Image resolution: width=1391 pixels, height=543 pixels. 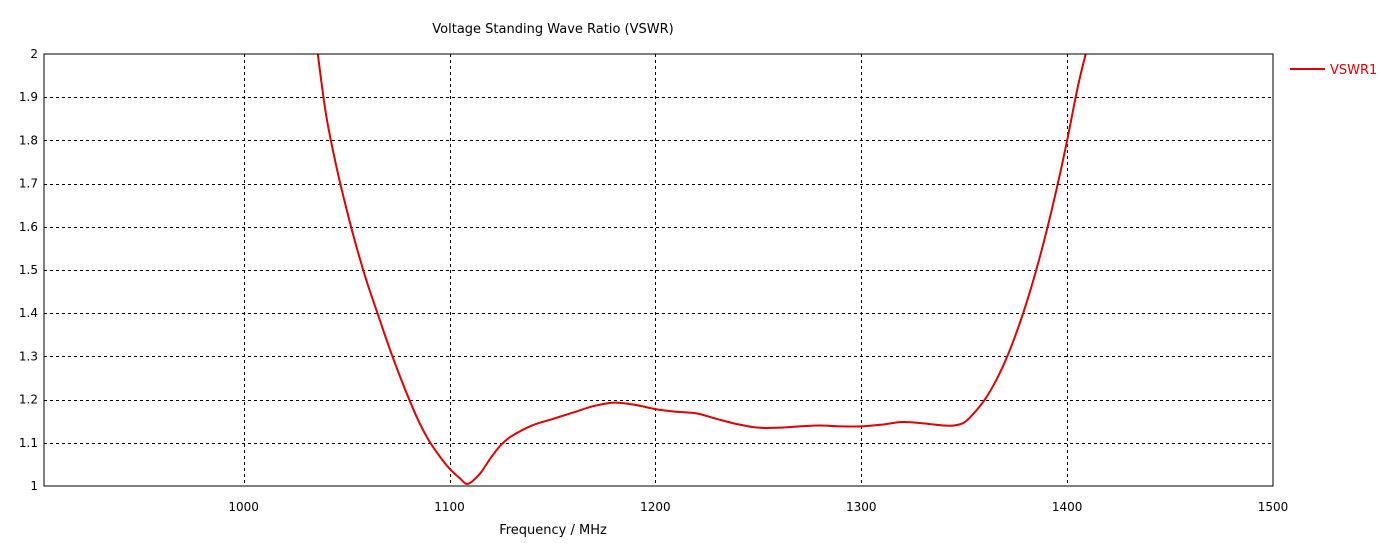 What do you see at coordinates (34, 486) in the screenshot?
I see `y-tick-label: 1` at bounding box center [34, 486].